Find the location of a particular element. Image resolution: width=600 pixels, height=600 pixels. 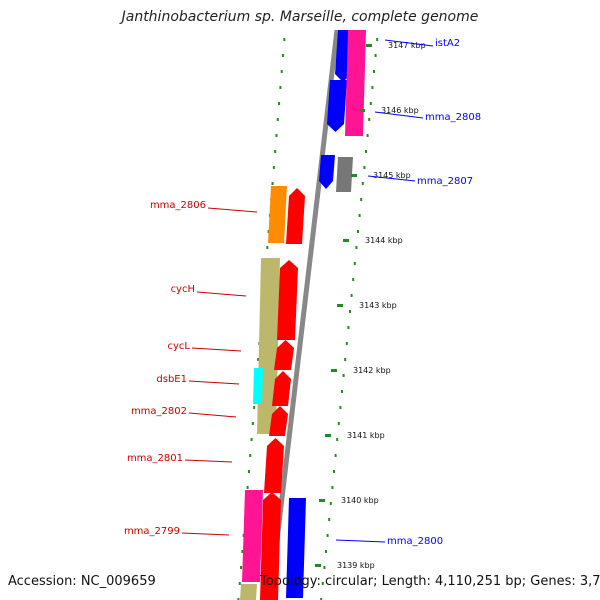

gene-label: cycL is located at coordinates (179, 346).